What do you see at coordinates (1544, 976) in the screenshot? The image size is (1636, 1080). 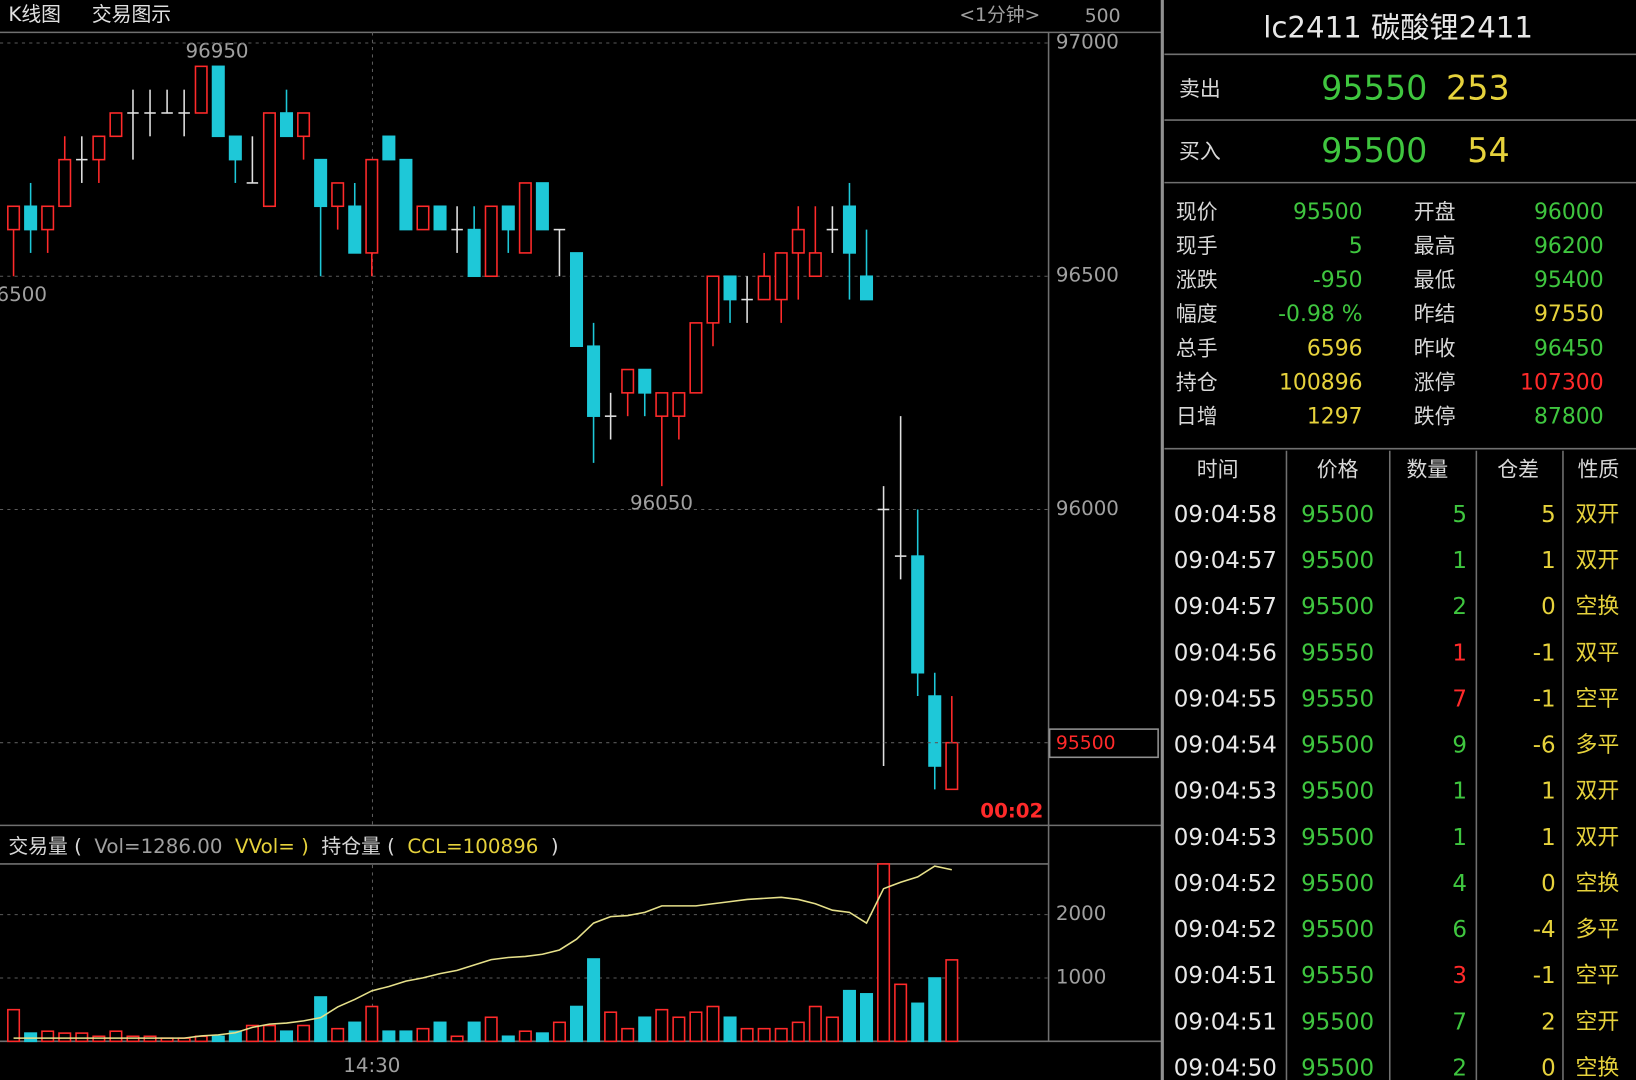 I see `trade-oi-change: -1` at bounding box center [1544, 976].